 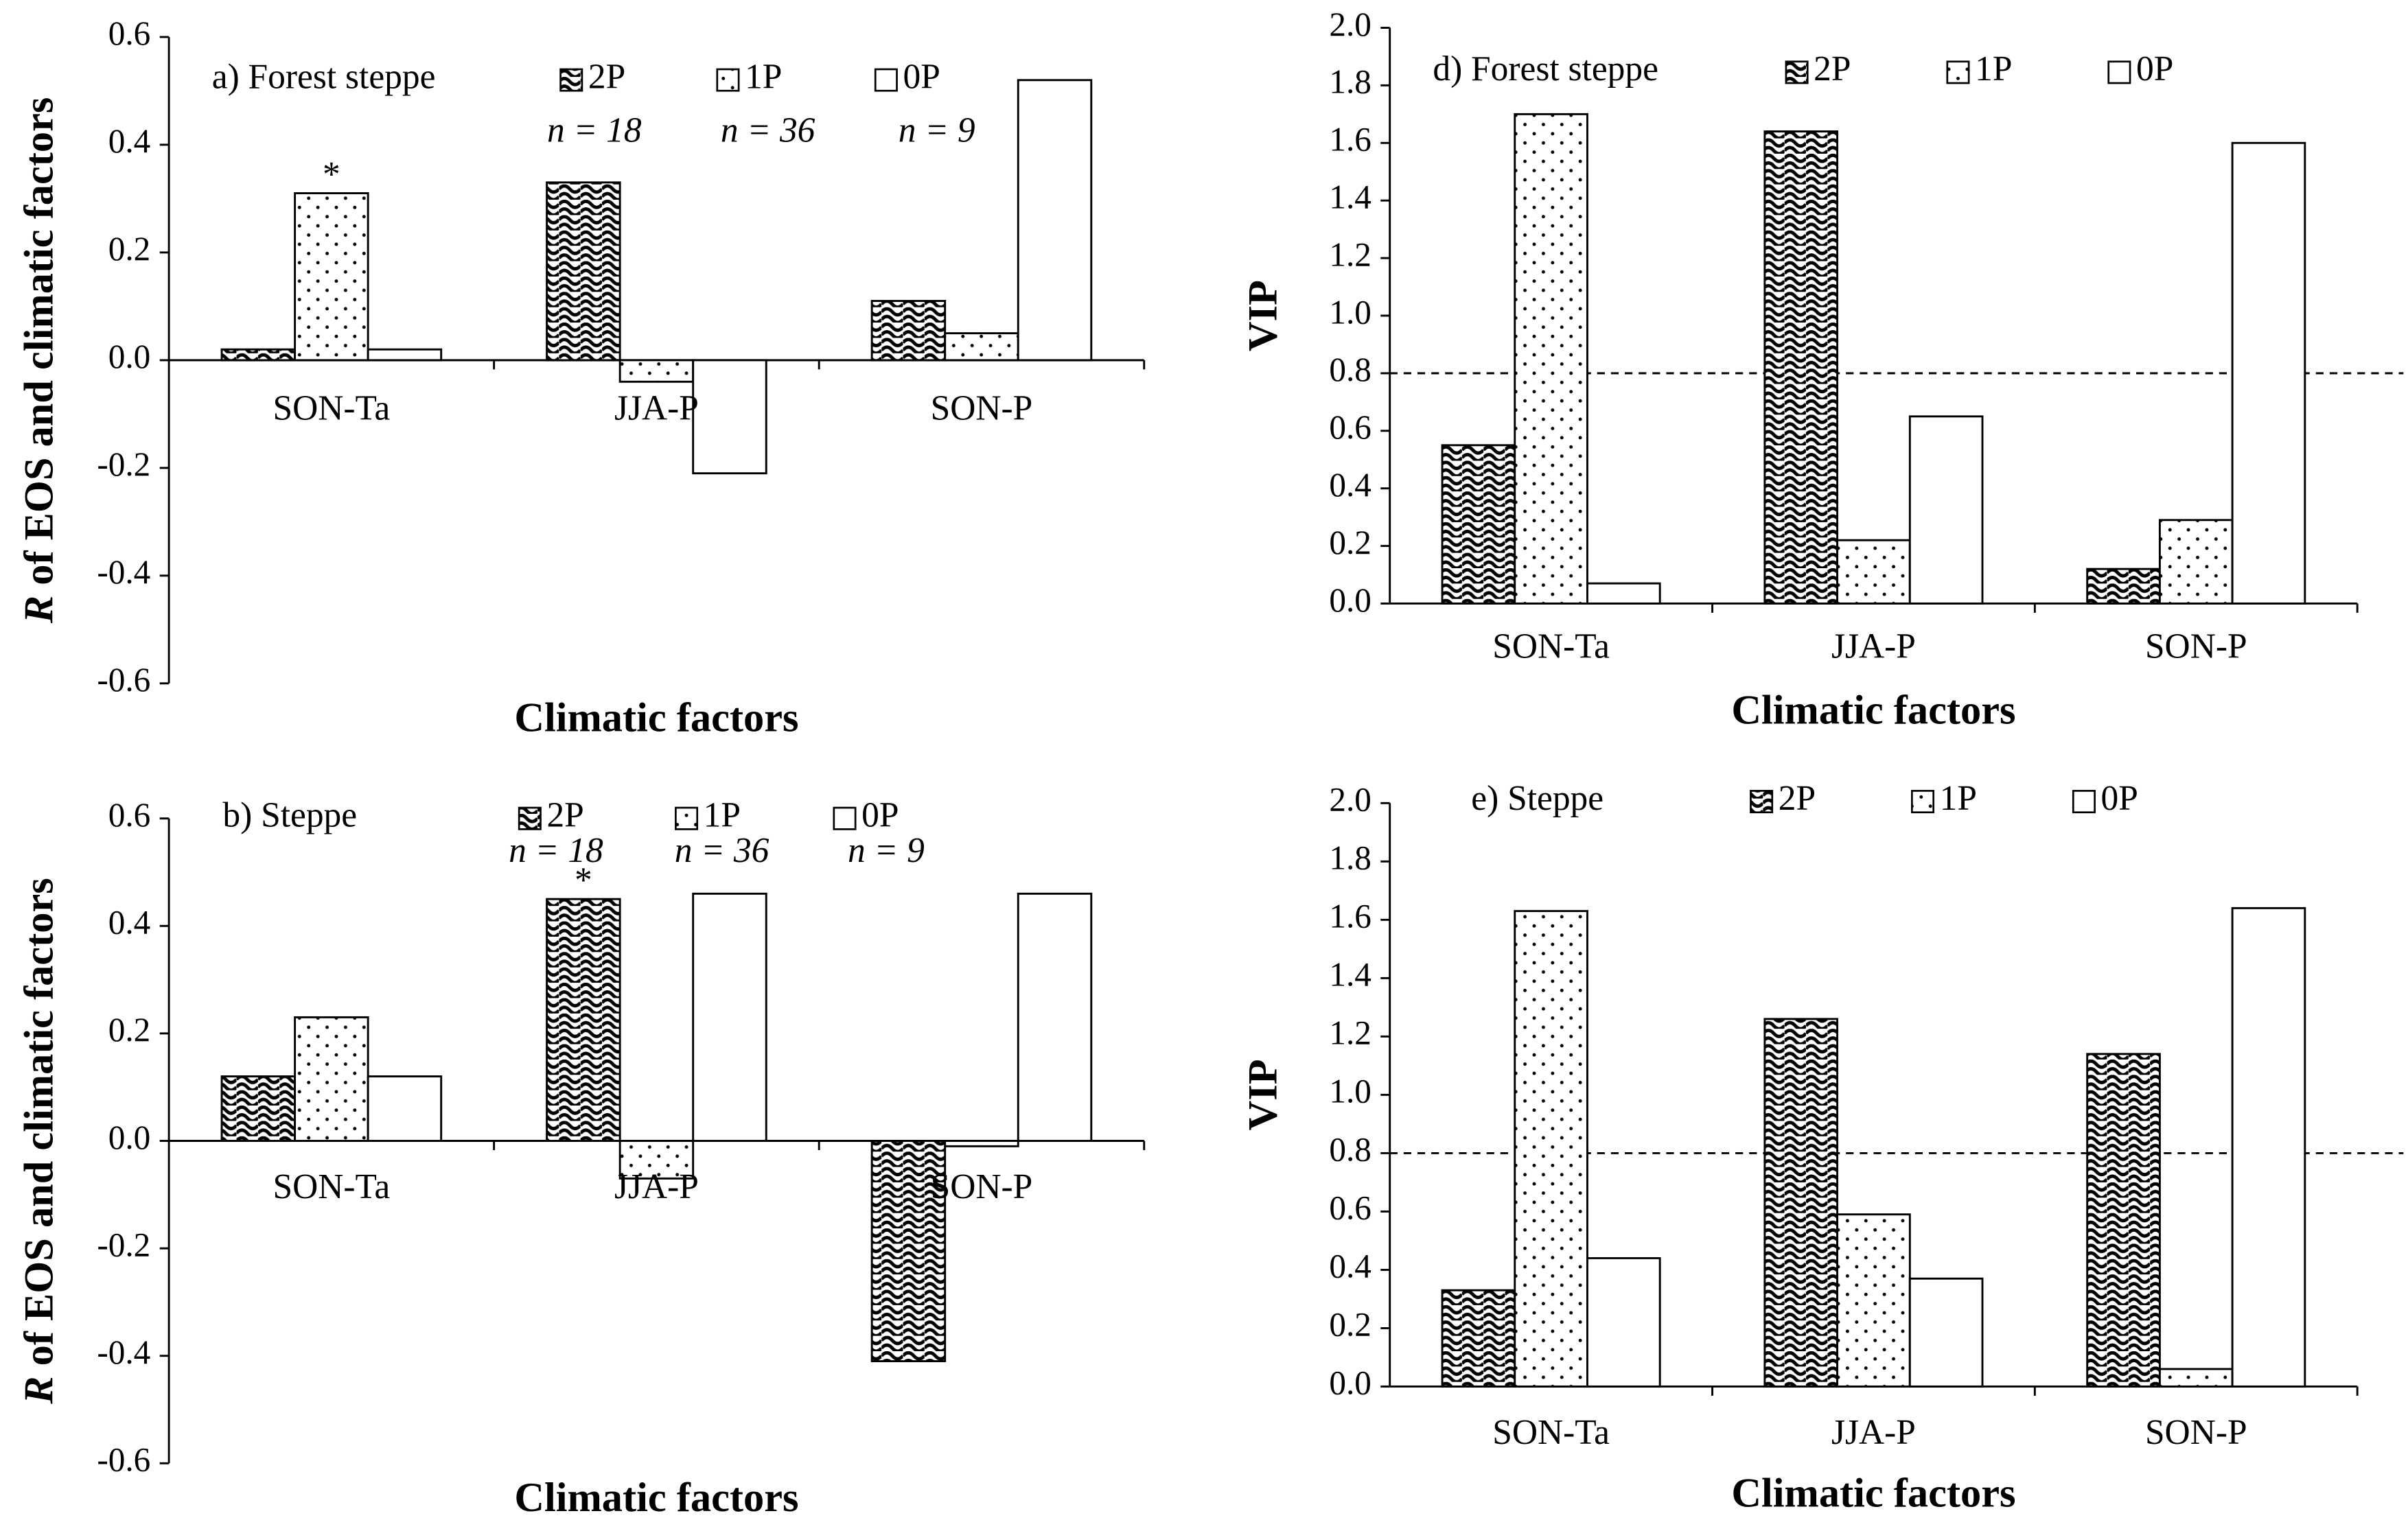 I want to click on sample-size: n = 18, so click(x=556, y=850).